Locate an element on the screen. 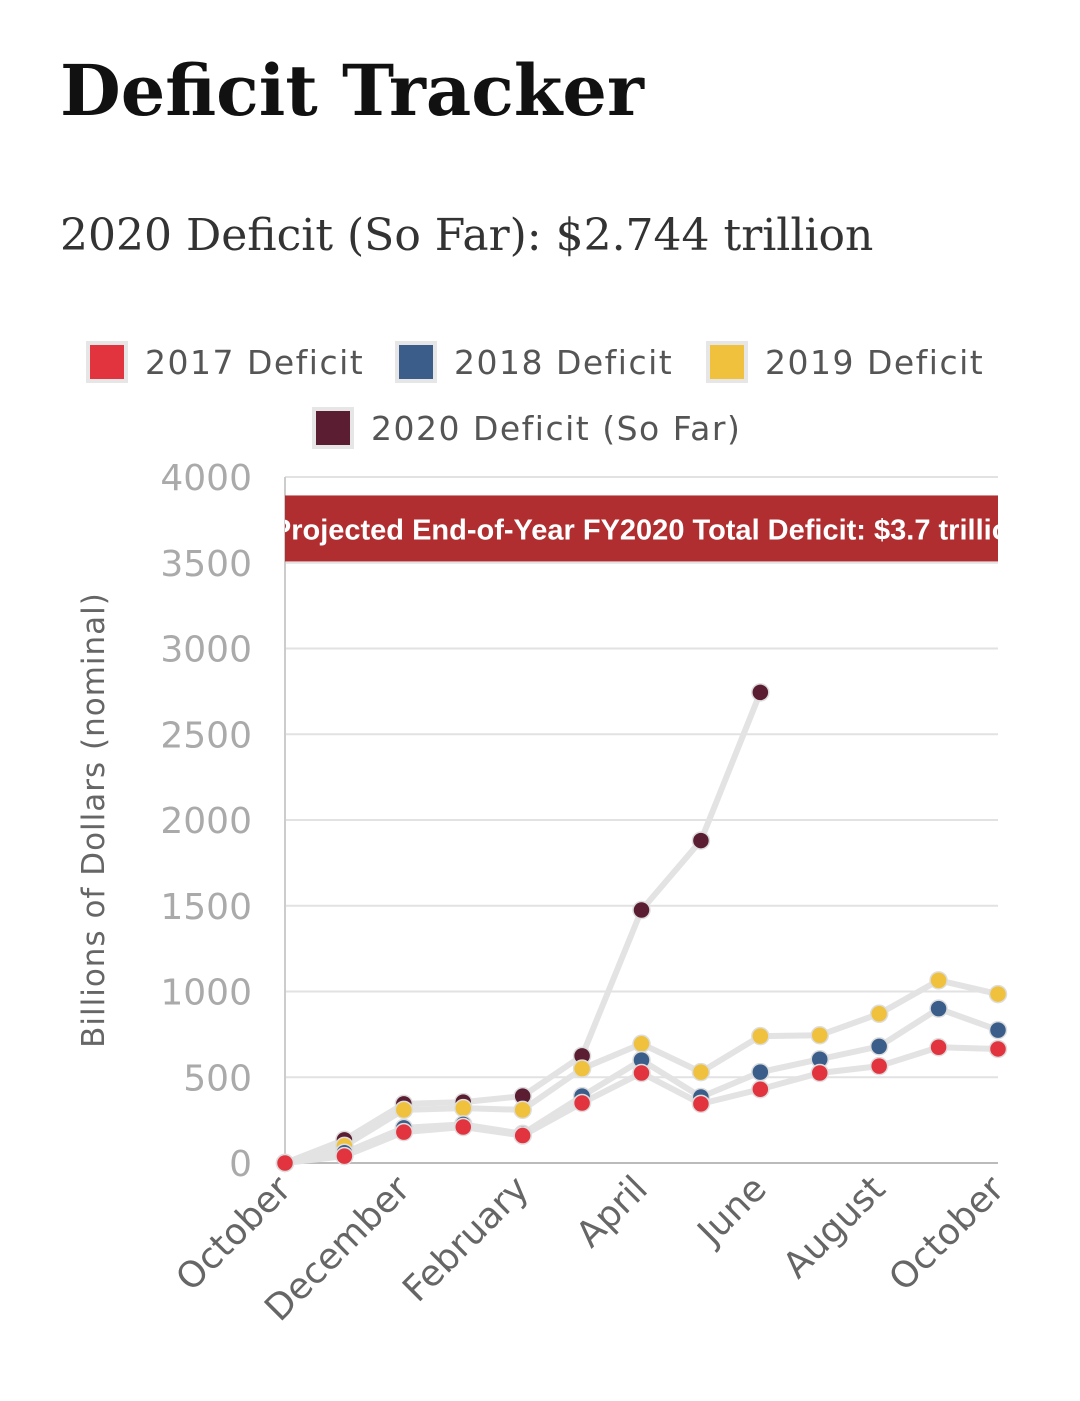 This screenshot has width=1080, height=1401. x-tick-label: June is located at coordinates (732, 1211).